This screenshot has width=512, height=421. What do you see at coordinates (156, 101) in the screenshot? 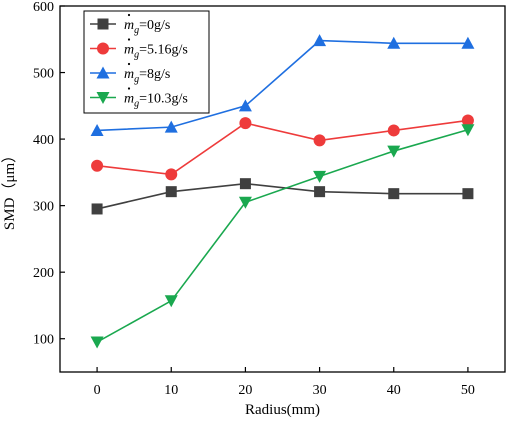
I see `legend-label: mg=10.3g/s` at bounding box center [156, 101].